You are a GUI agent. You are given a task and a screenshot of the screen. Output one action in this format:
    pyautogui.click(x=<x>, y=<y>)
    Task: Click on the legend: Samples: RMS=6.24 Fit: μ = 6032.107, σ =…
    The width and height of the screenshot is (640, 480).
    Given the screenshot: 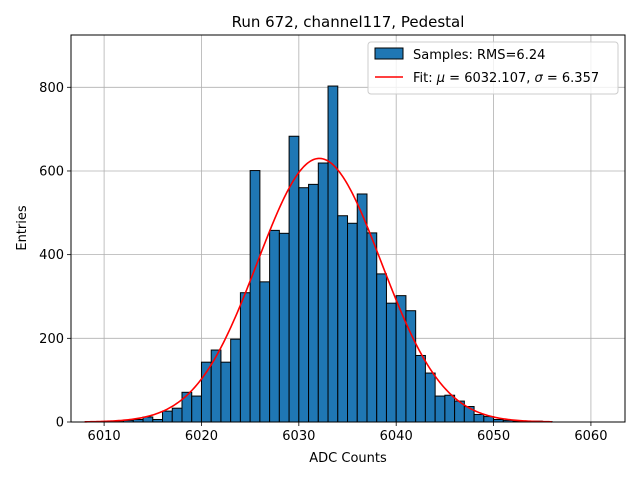 What is the action you would take?
    pyautogui.click(x=493, y=68)
    